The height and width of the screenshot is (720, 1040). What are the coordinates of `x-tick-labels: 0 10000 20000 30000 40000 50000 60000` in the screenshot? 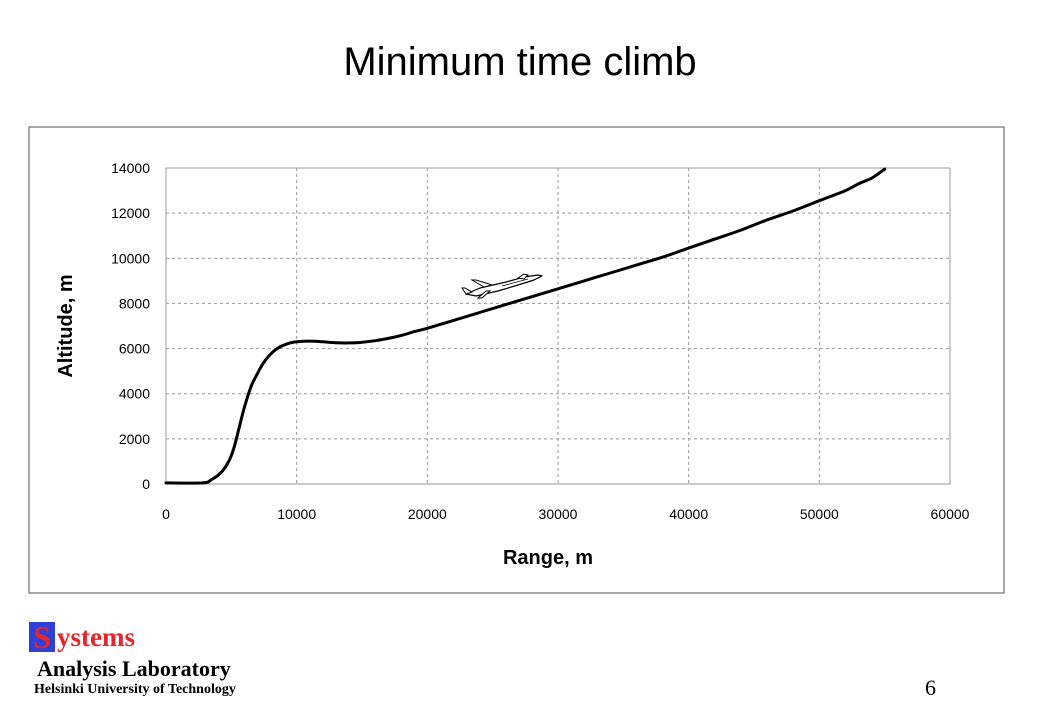 It's located at (566, 514).